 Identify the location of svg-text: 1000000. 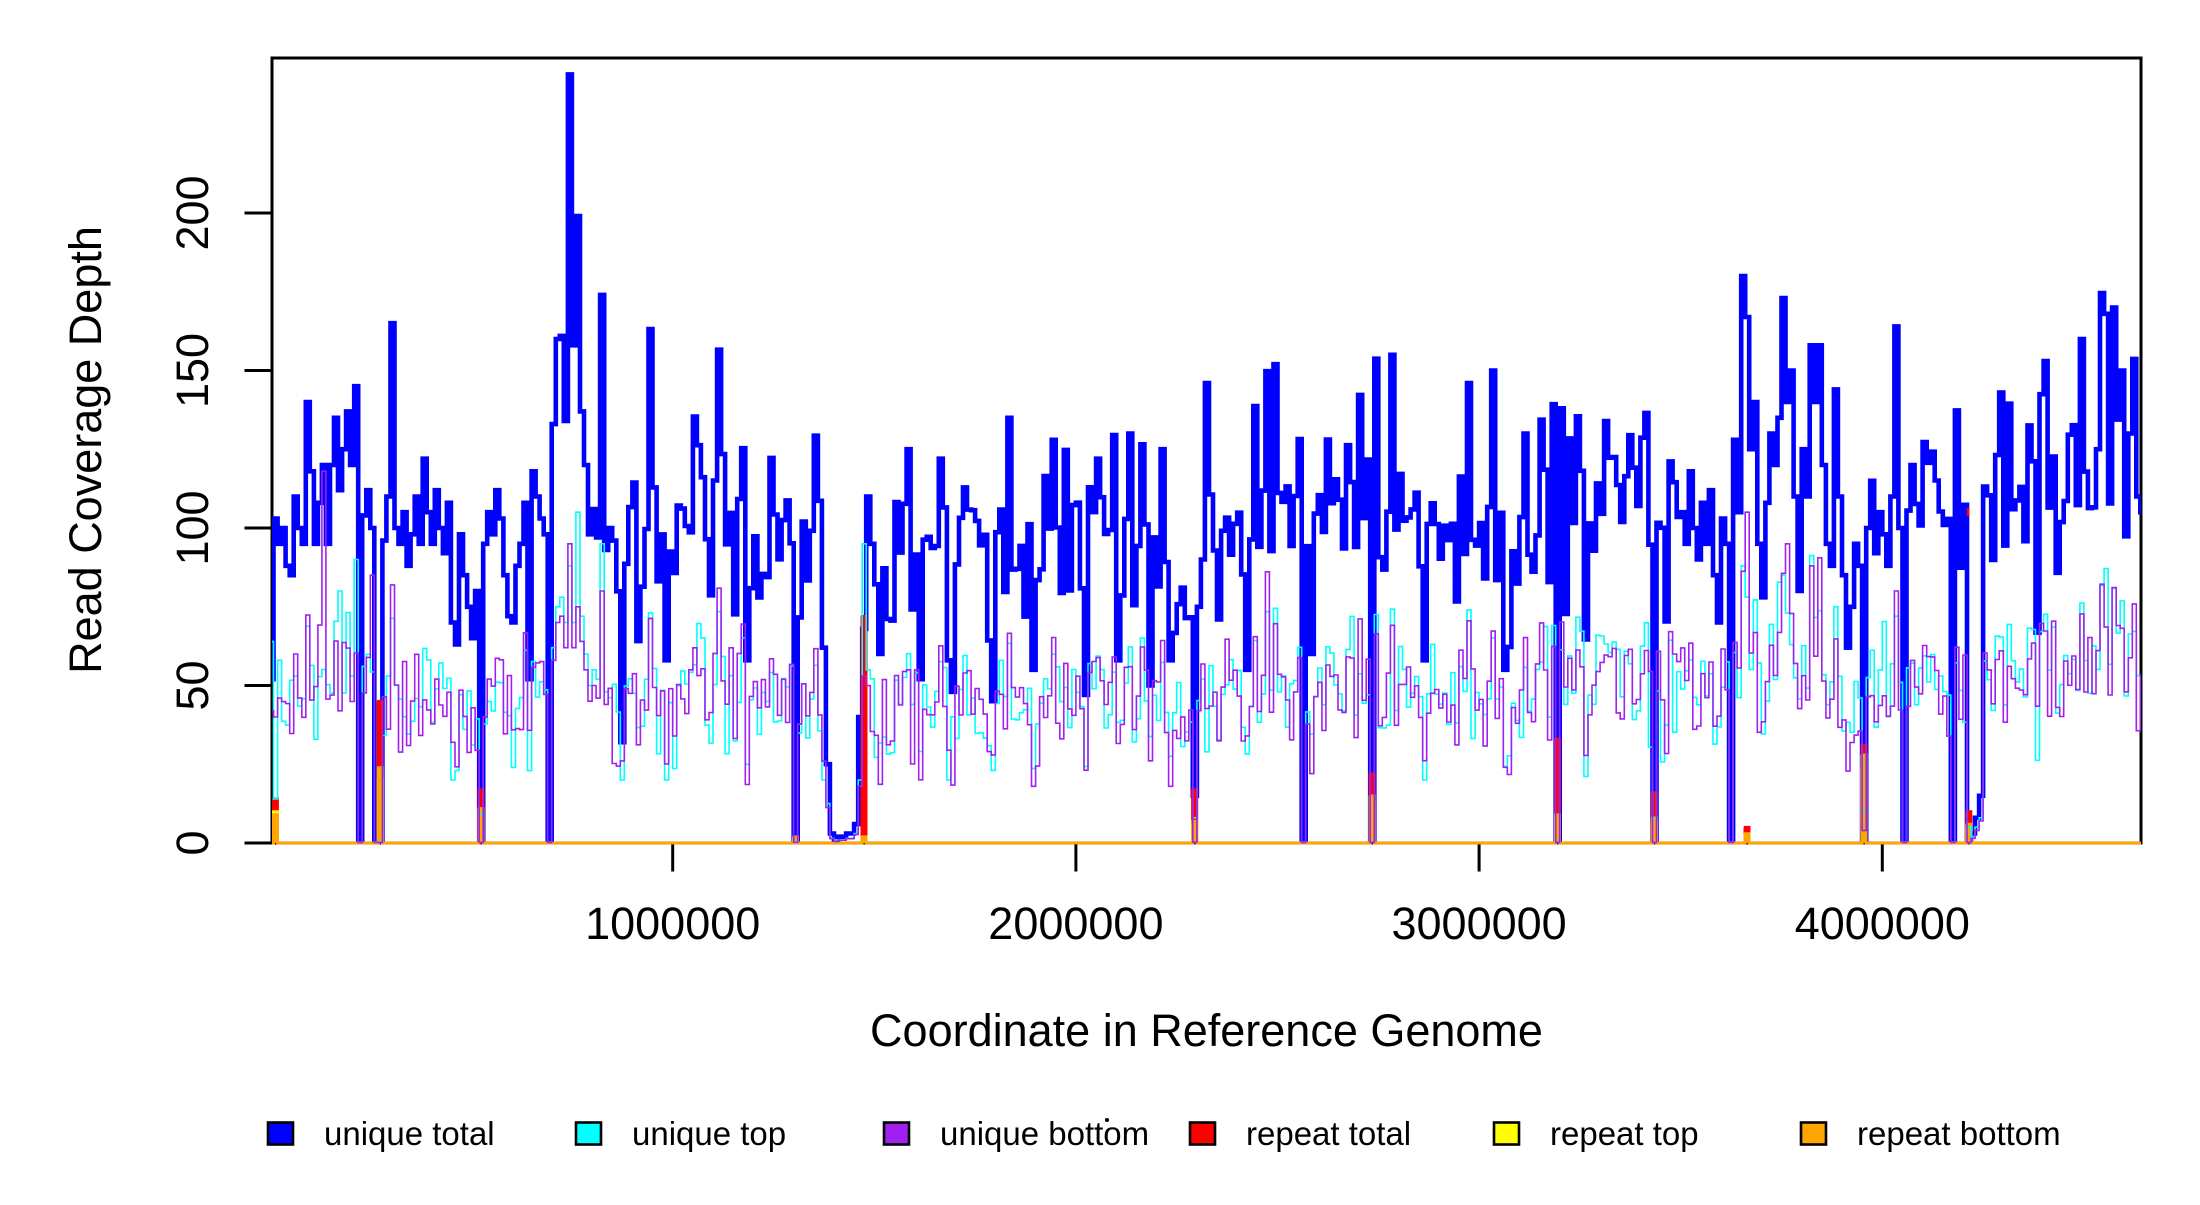
(672, 923).